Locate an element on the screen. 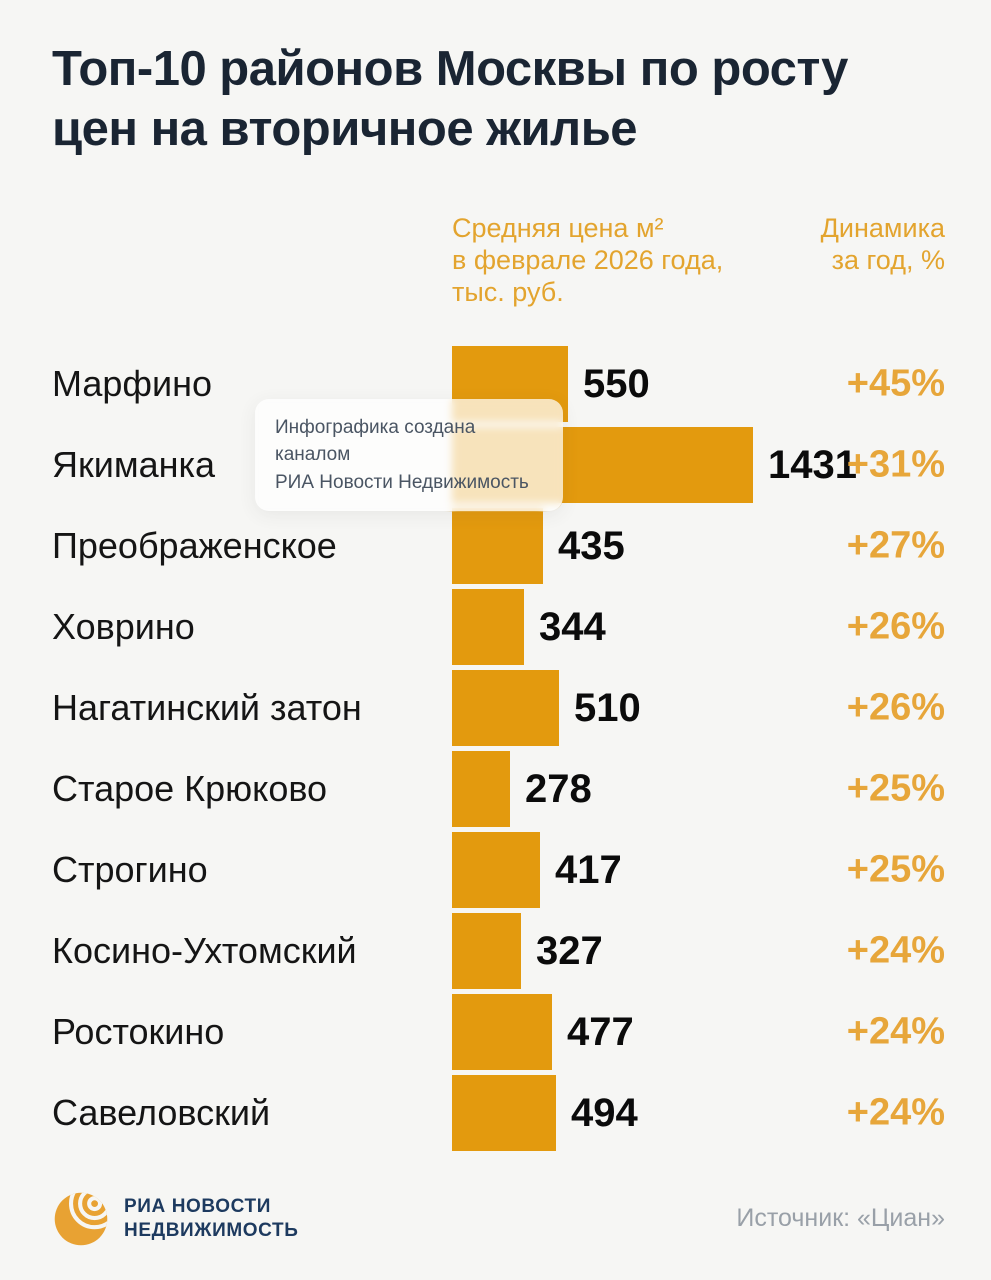  dynamics-value: +31% is located at coordinates (895, 464).